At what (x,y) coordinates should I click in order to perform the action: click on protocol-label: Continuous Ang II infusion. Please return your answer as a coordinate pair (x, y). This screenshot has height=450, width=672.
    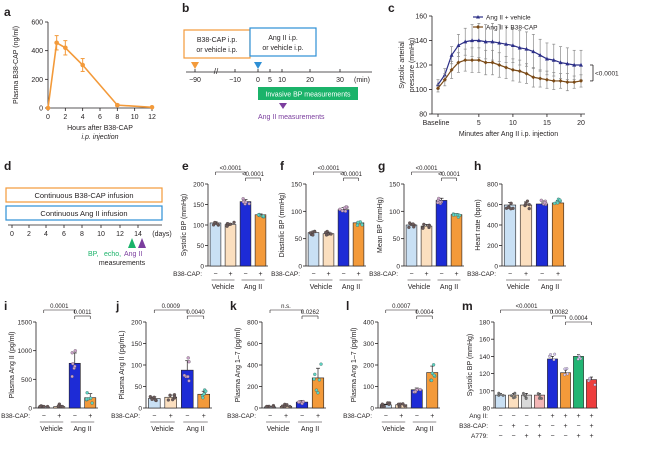
    Looking at the image, I should click on (83, 213).